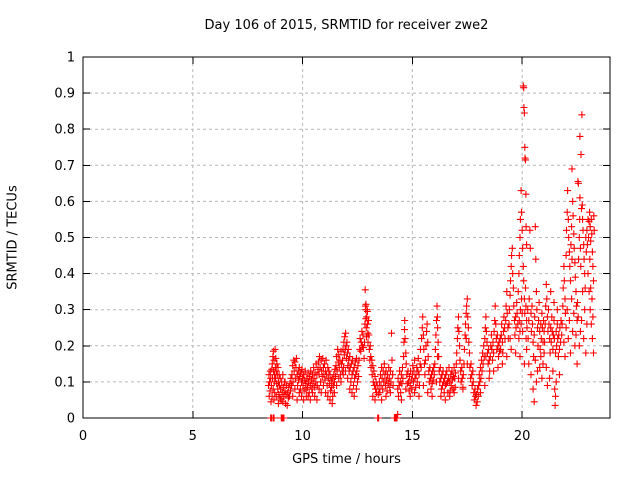 The height and width of the screenshot is (480, 640). What do you see at coordinates (346, 459) in the screenshot?
I see `x-axis-label: GPS time / hours` at bounding box center [346, 459].